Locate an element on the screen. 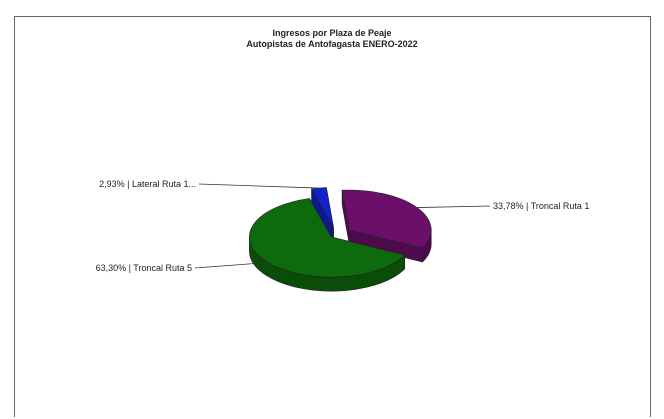 This screenshot has height=419, width=664. chart-title: Ingresos por Plaza de Peaje is located at coordinates (331, 33).